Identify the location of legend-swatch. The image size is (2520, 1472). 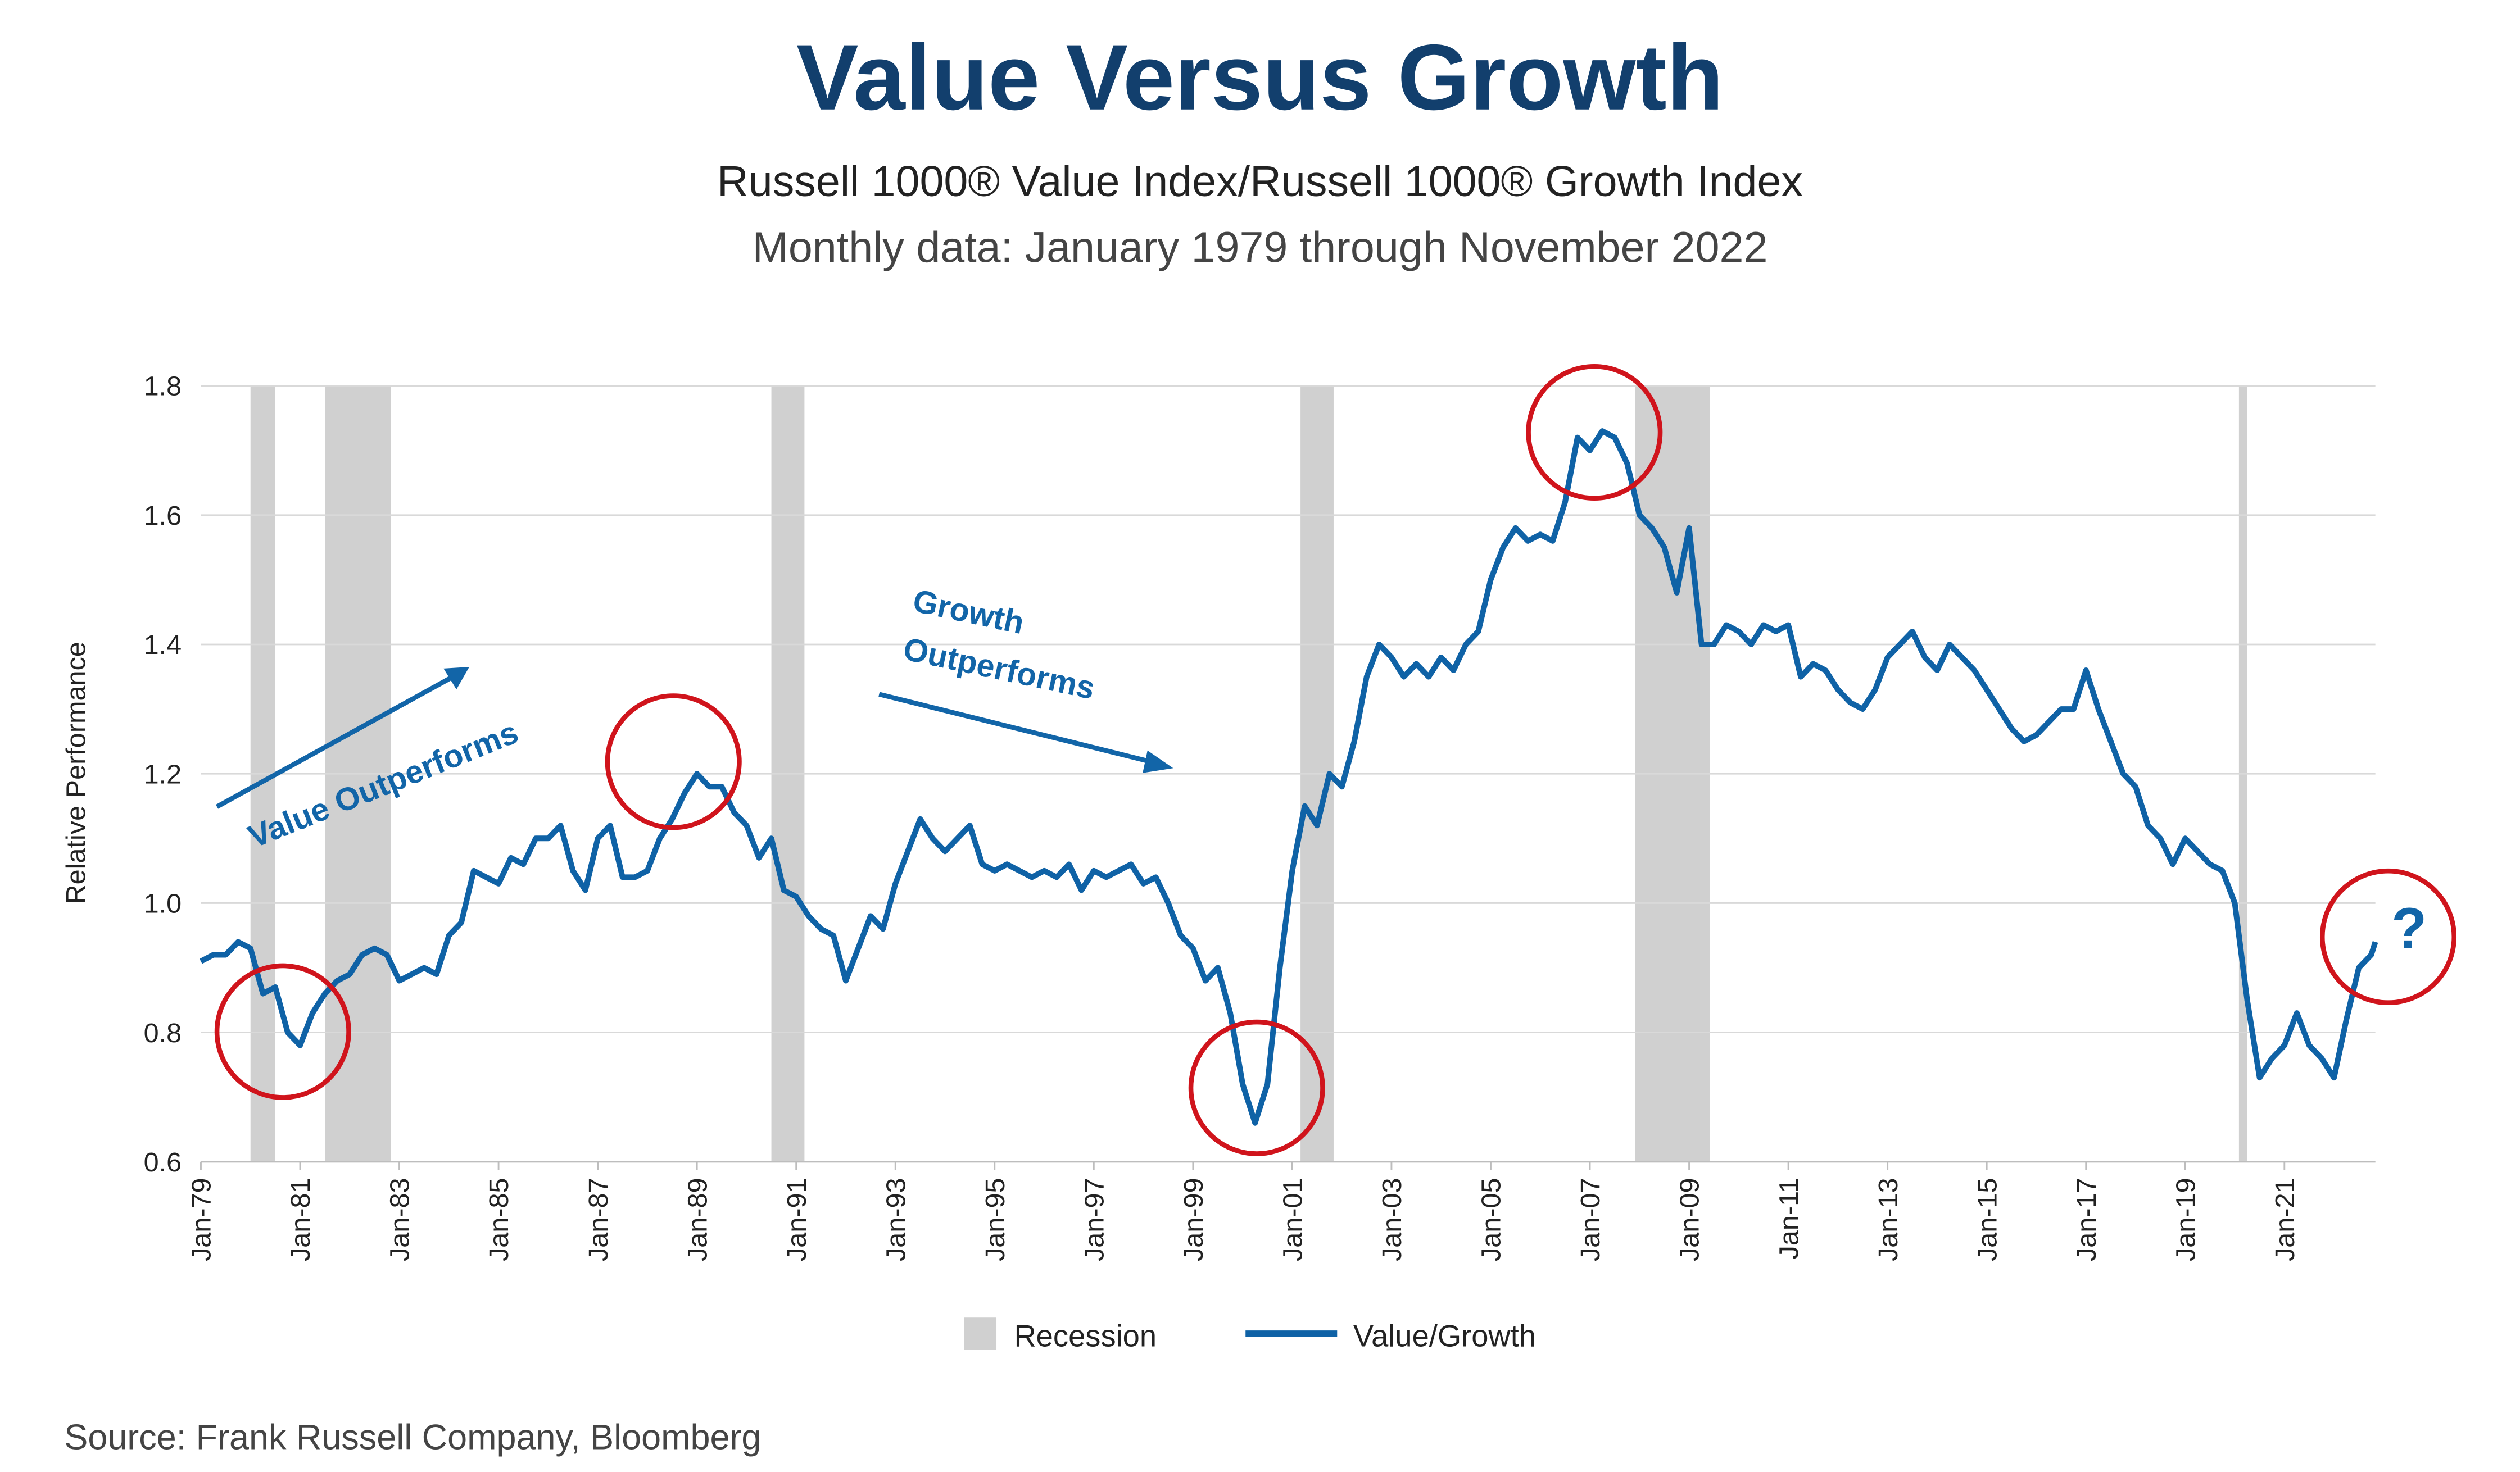
(980, 1333).